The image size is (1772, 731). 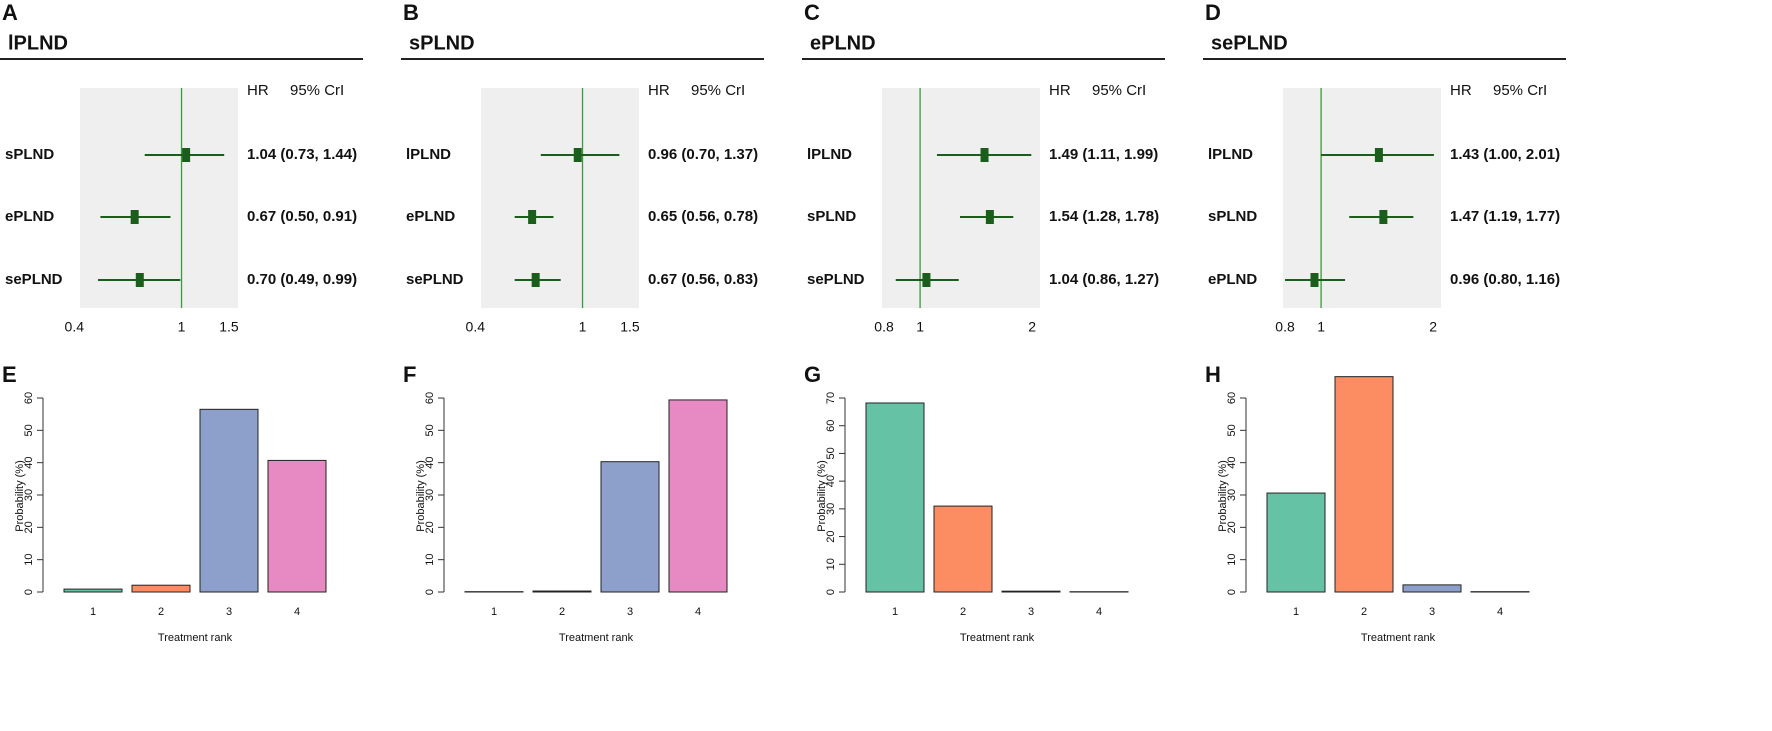 What do you see at coordinates (812, 12) in the screenshot?
I see `panel-letter: C` at bounding box center [812, 12].